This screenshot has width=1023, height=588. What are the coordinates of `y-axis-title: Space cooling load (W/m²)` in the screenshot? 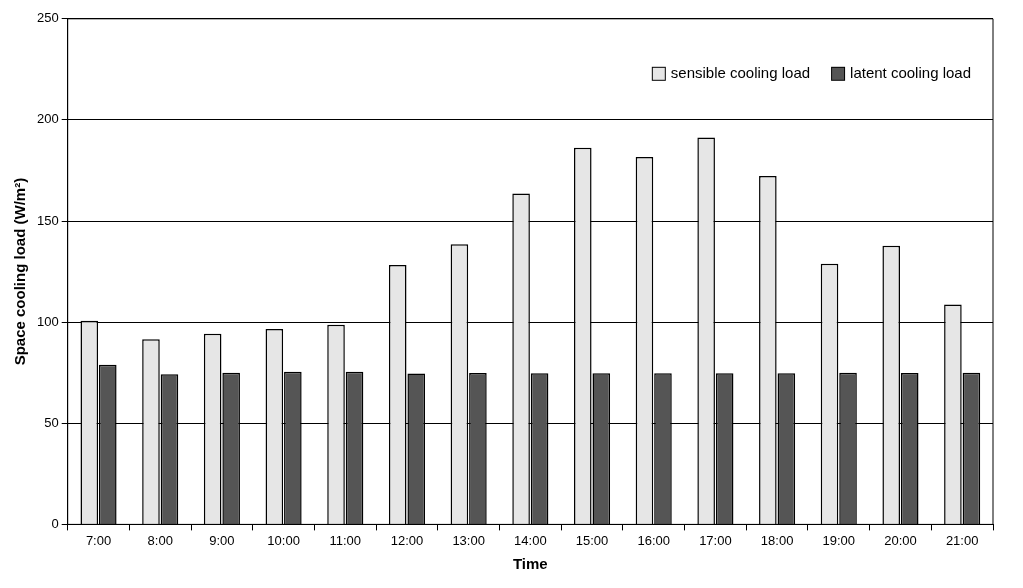 It's located at (20, 271).